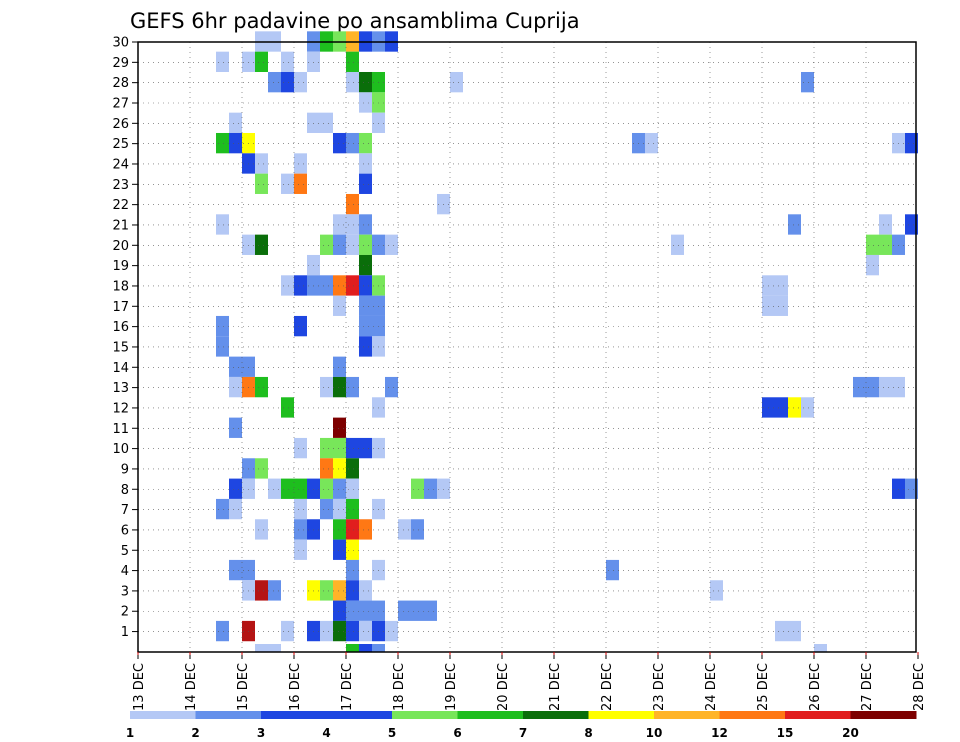 The height and width of the screenshot is (742, 960). I want to click on x-tick-label: 14 DEC, so click(191, 687).